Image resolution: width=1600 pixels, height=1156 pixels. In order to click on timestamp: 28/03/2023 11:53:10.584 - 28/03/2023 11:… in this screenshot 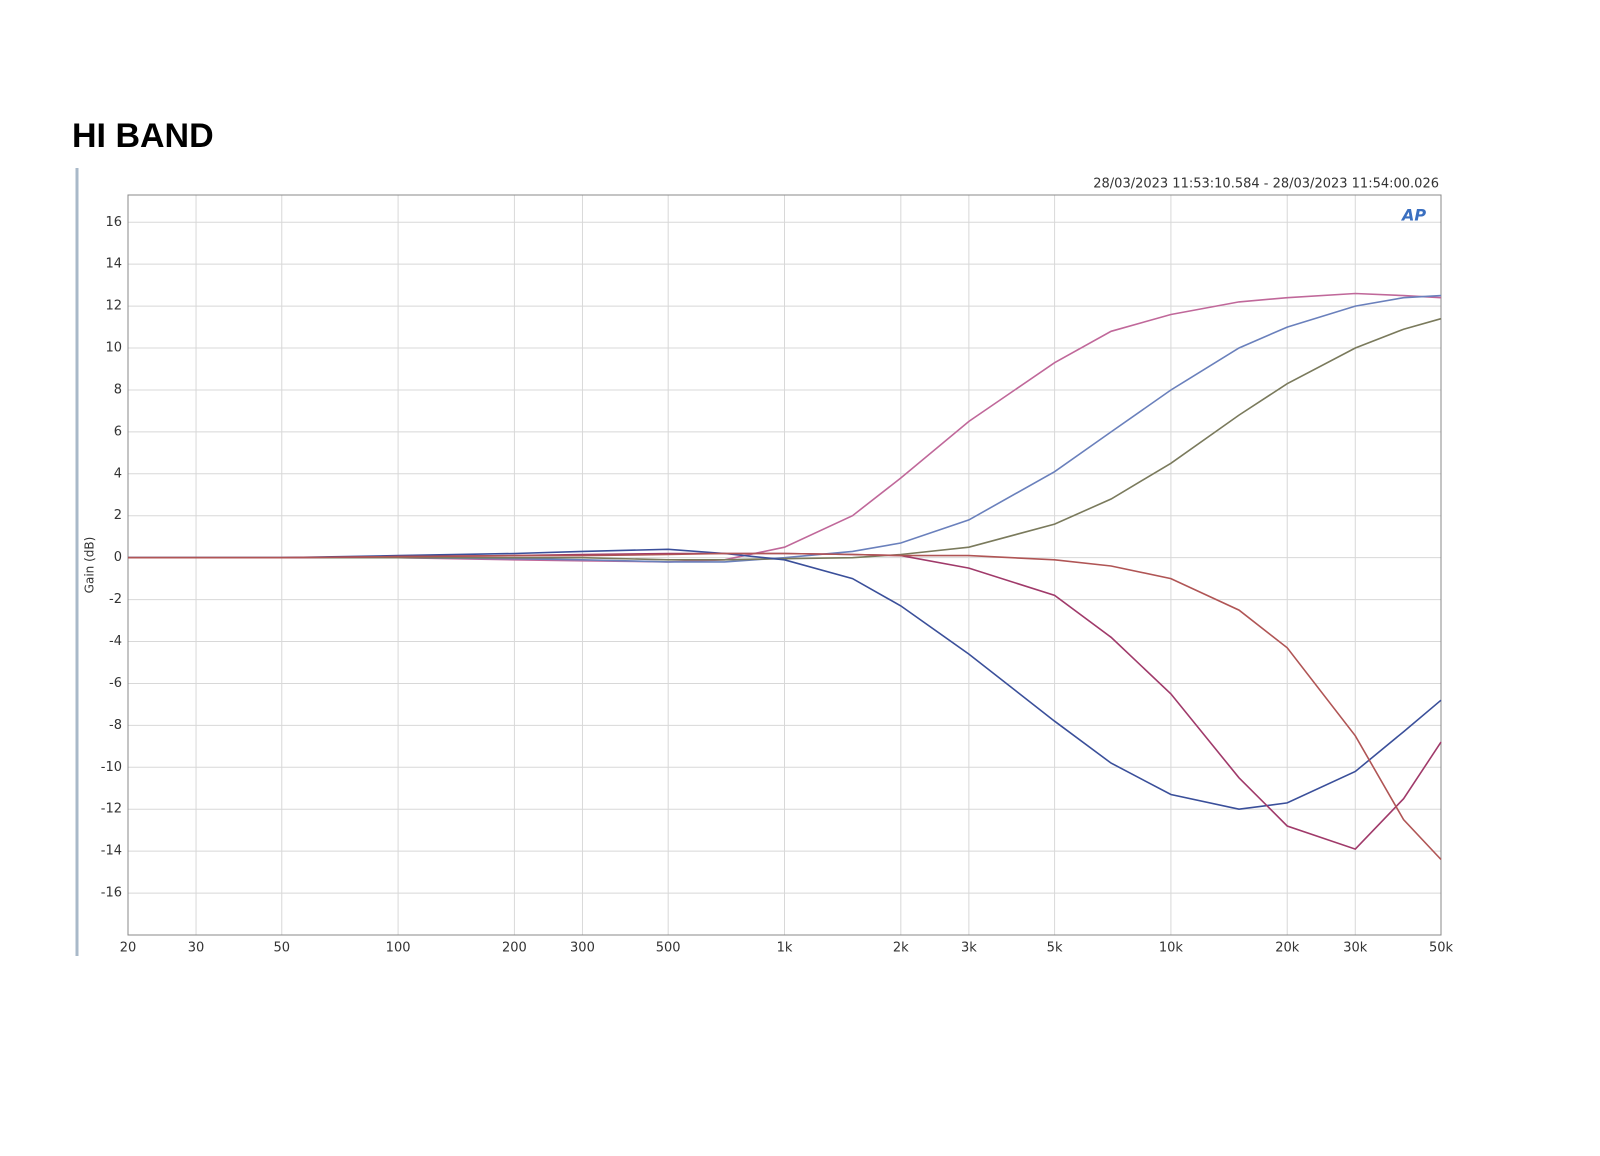, I will do `click(1266, 184)`.